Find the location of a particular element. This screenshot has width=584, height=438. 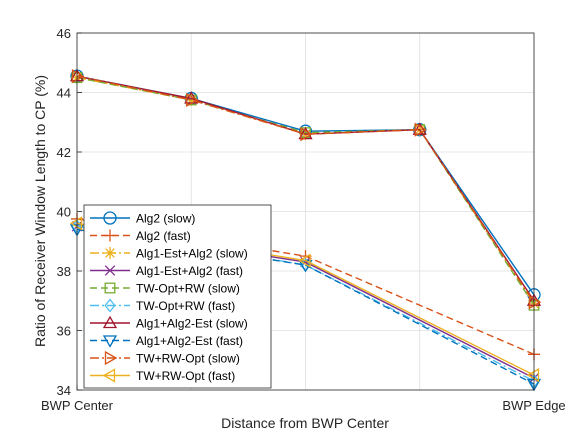

legend-label: Alg1-Est+Alg2 (slow) is located at coordinates (192, 254).